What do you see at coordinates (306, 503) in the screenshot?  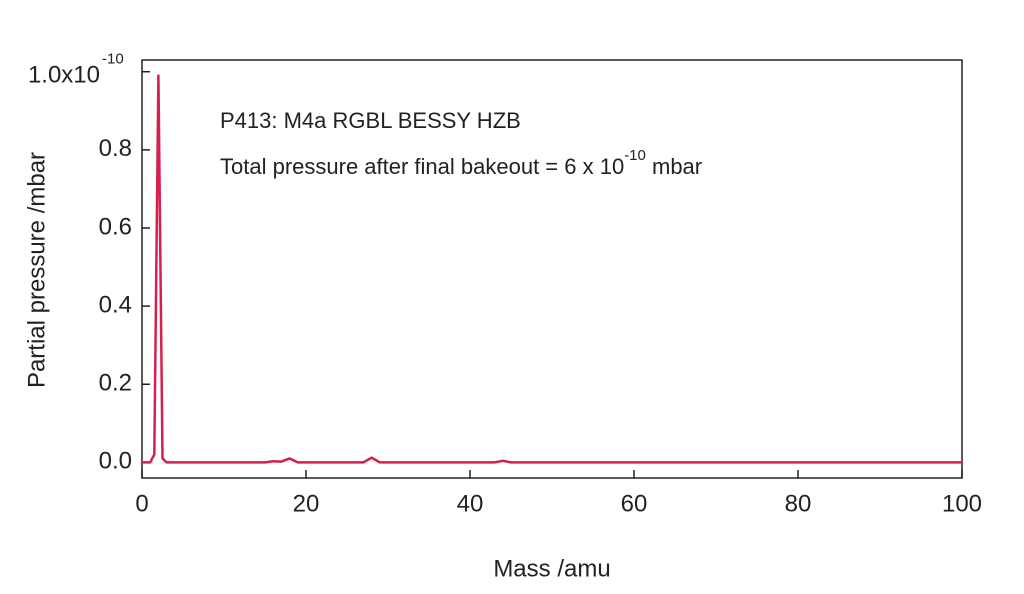 I see `x-tick-label: 20` at bounding box center [306, 503].